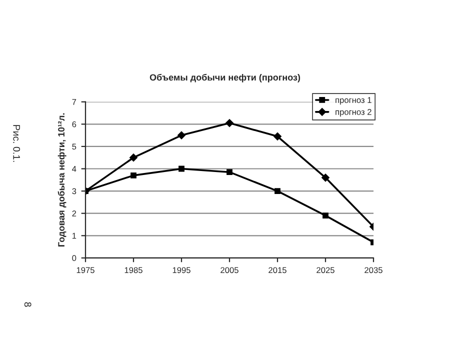 The image size is (450, 350). What do you see at coordinates (62, 179) in the screenshot?
I see `y-axis-title: Годовая добыча нефти, 10¹²л.` at bounding box center [62, 179].